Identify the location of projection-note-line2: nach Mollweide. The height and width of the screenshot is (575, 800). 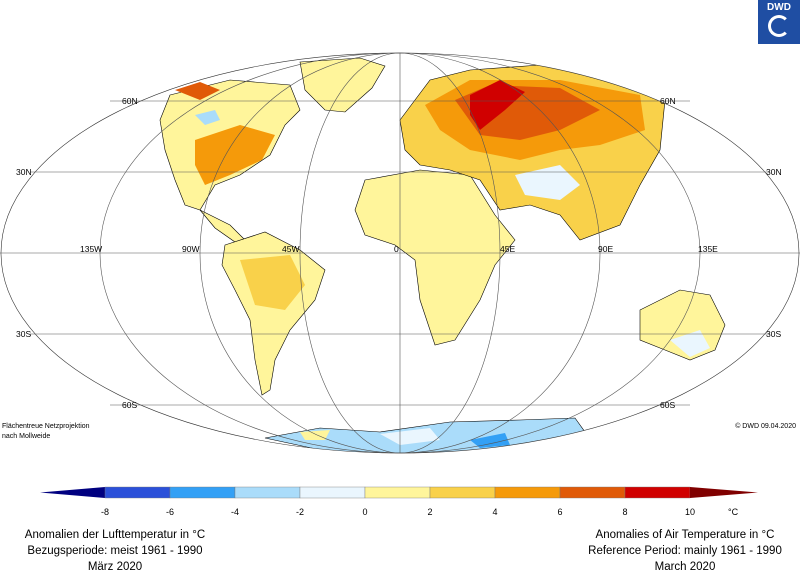
(26, 436).